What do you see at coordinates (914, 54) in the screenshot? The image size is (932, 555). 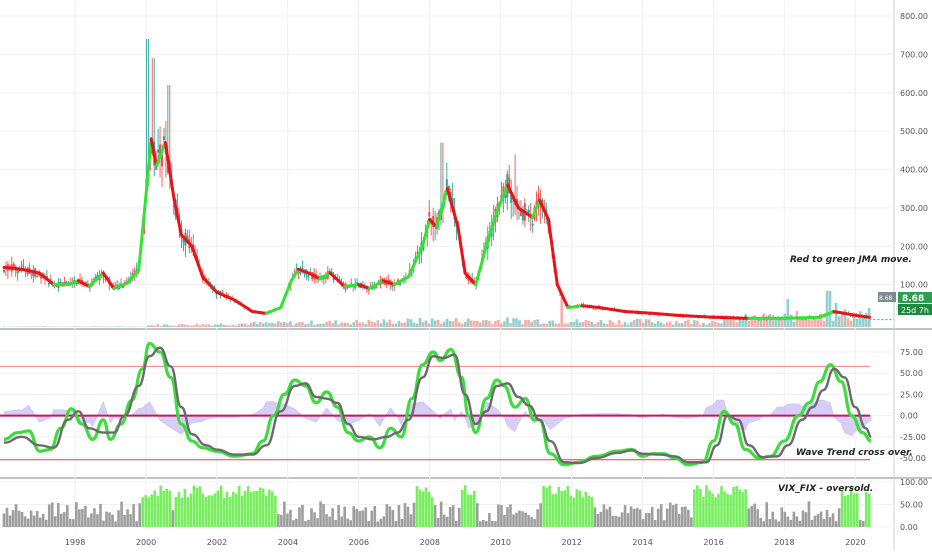 I see `price-axis-tick-label: 700.00` at bounding box center [914, 54].